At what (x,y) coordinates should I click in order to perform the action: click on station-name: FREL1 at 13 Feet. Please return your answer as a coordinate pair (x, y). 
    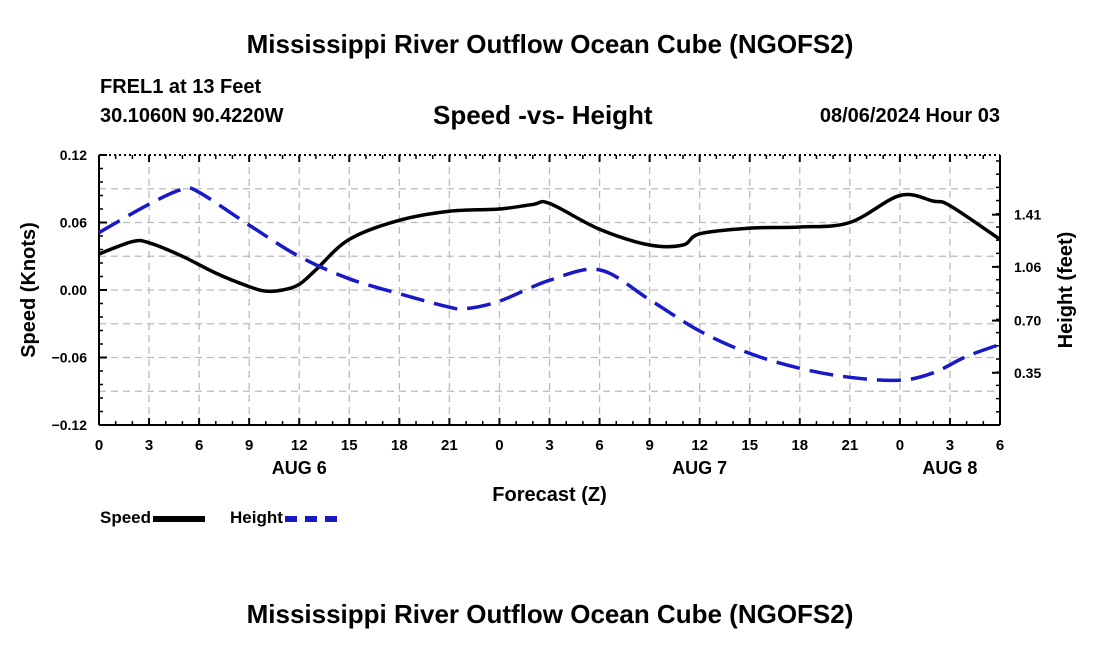
    Looking at the image, I should click on (181, 87).